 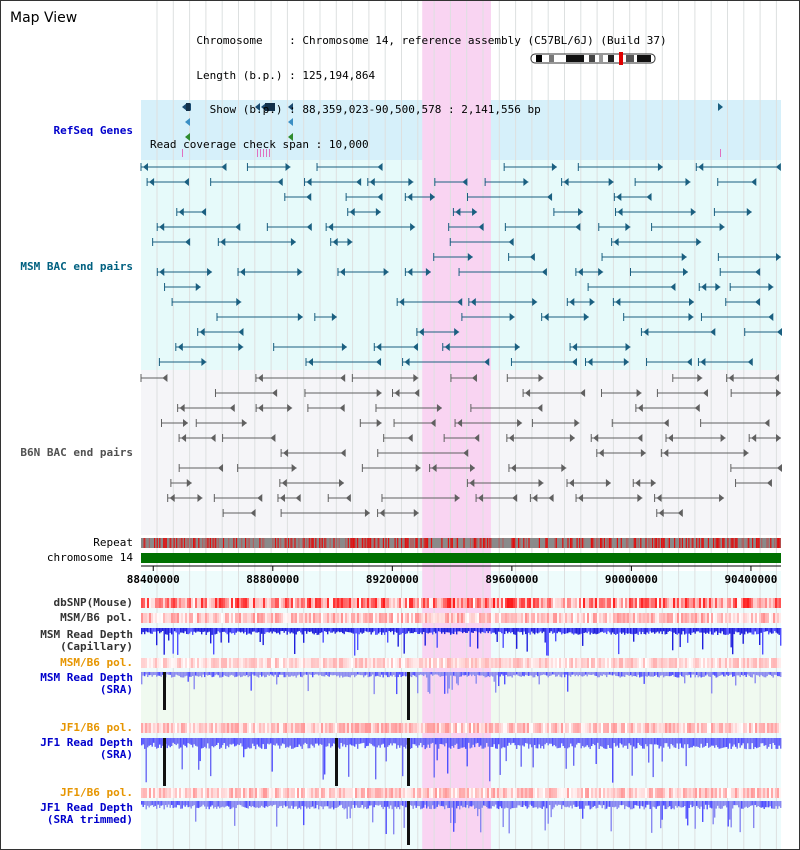 I want to click on msm-read-depth-sra-label: MSM Read Depth (SRA), so click(x=86, y=683).